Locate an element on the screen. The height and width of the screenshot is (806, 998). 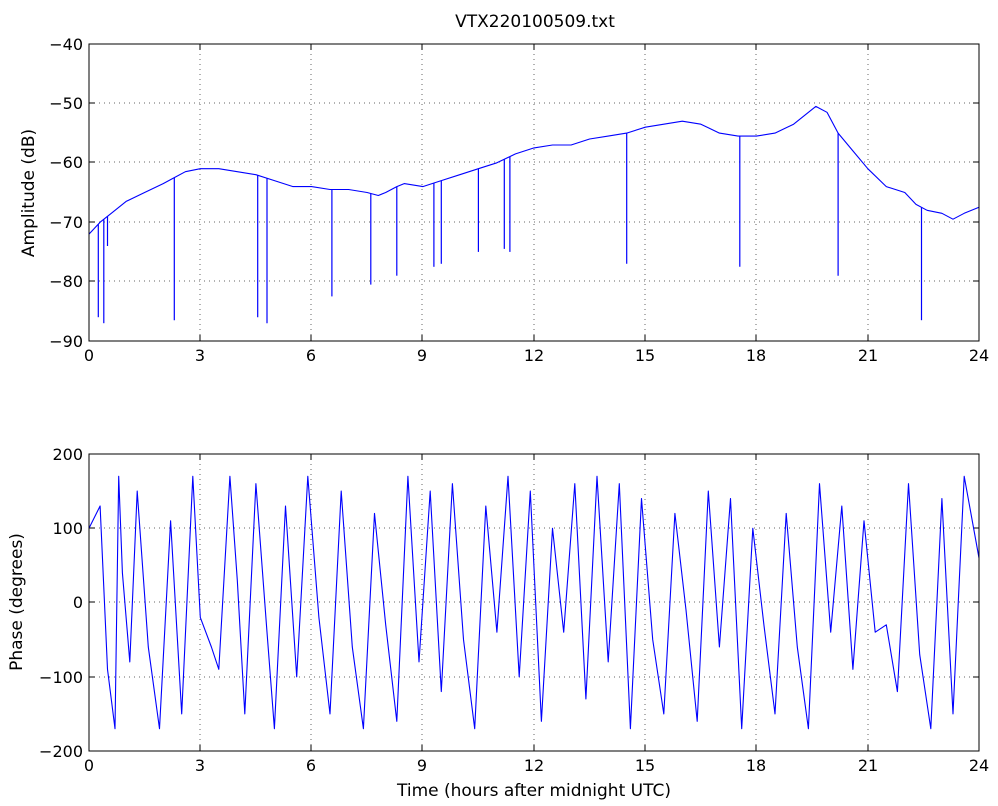
amplitude-x-tick-labels: 0 3 6 9 12 15 18 21 24 is located at coordinates (536, 355).